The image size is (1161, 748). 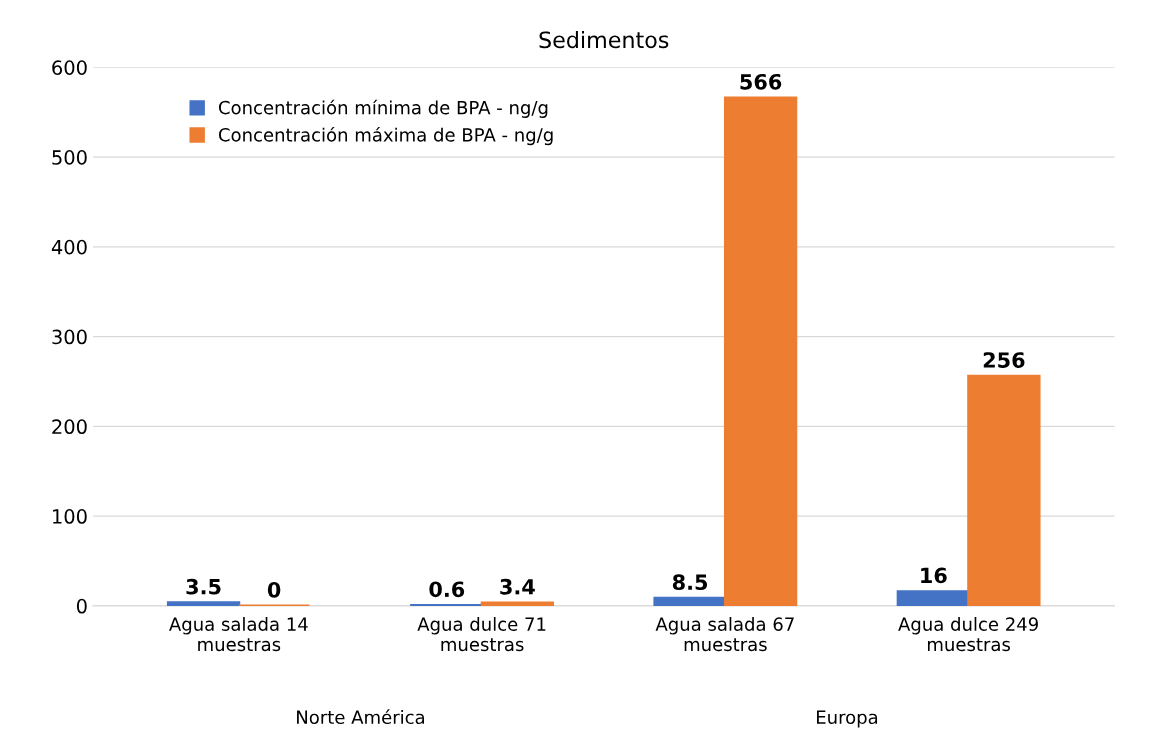 I want to click on y-tick-label: 0, so click(x=81, y=606).